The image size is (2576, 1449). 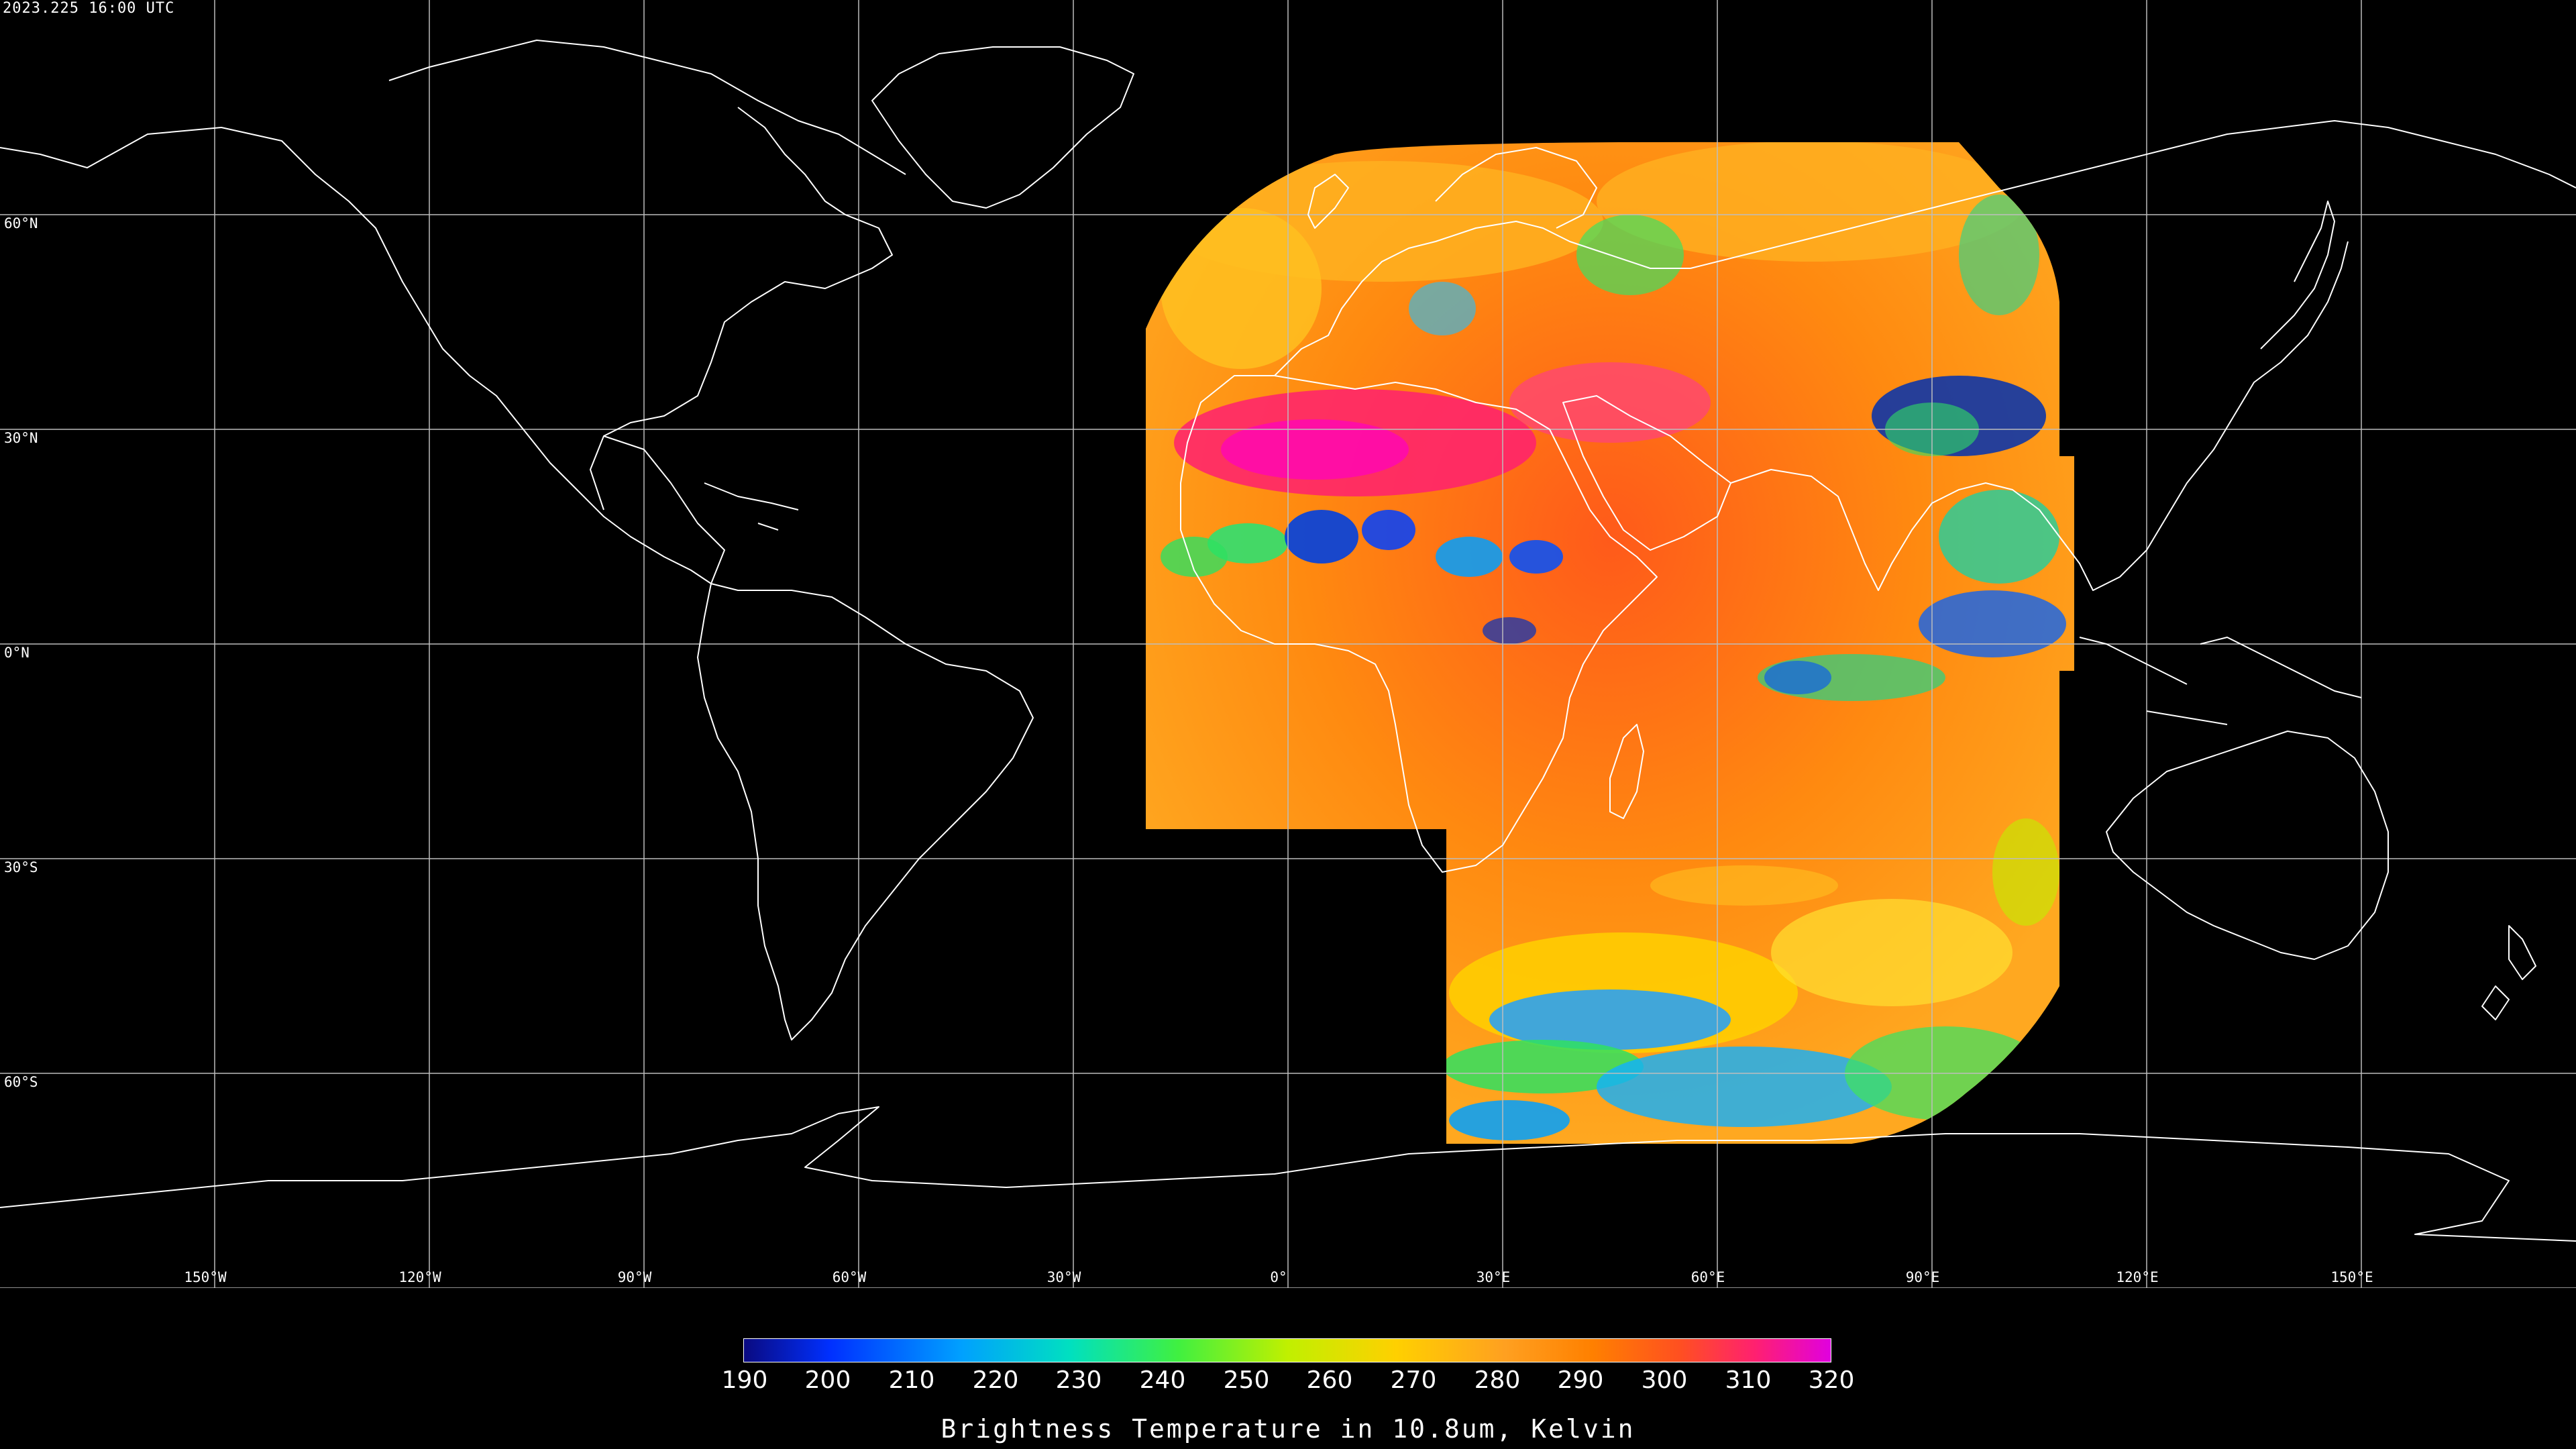 I want to click on colorbar-tick-290: 290, so click(x=1580, y=1380).